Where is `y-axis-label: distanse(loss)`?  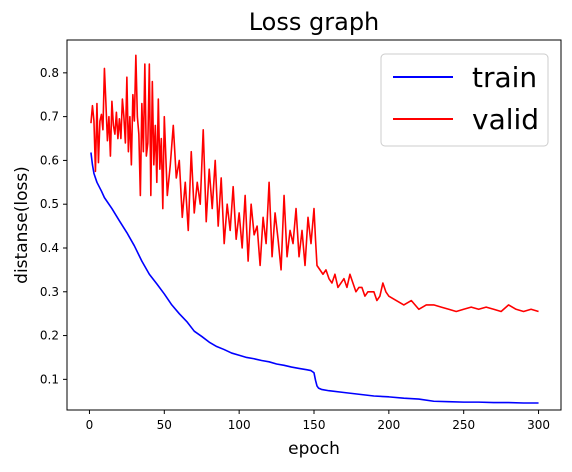 y-axis-label: distanse(loss) is located at coordinates (22, 225).